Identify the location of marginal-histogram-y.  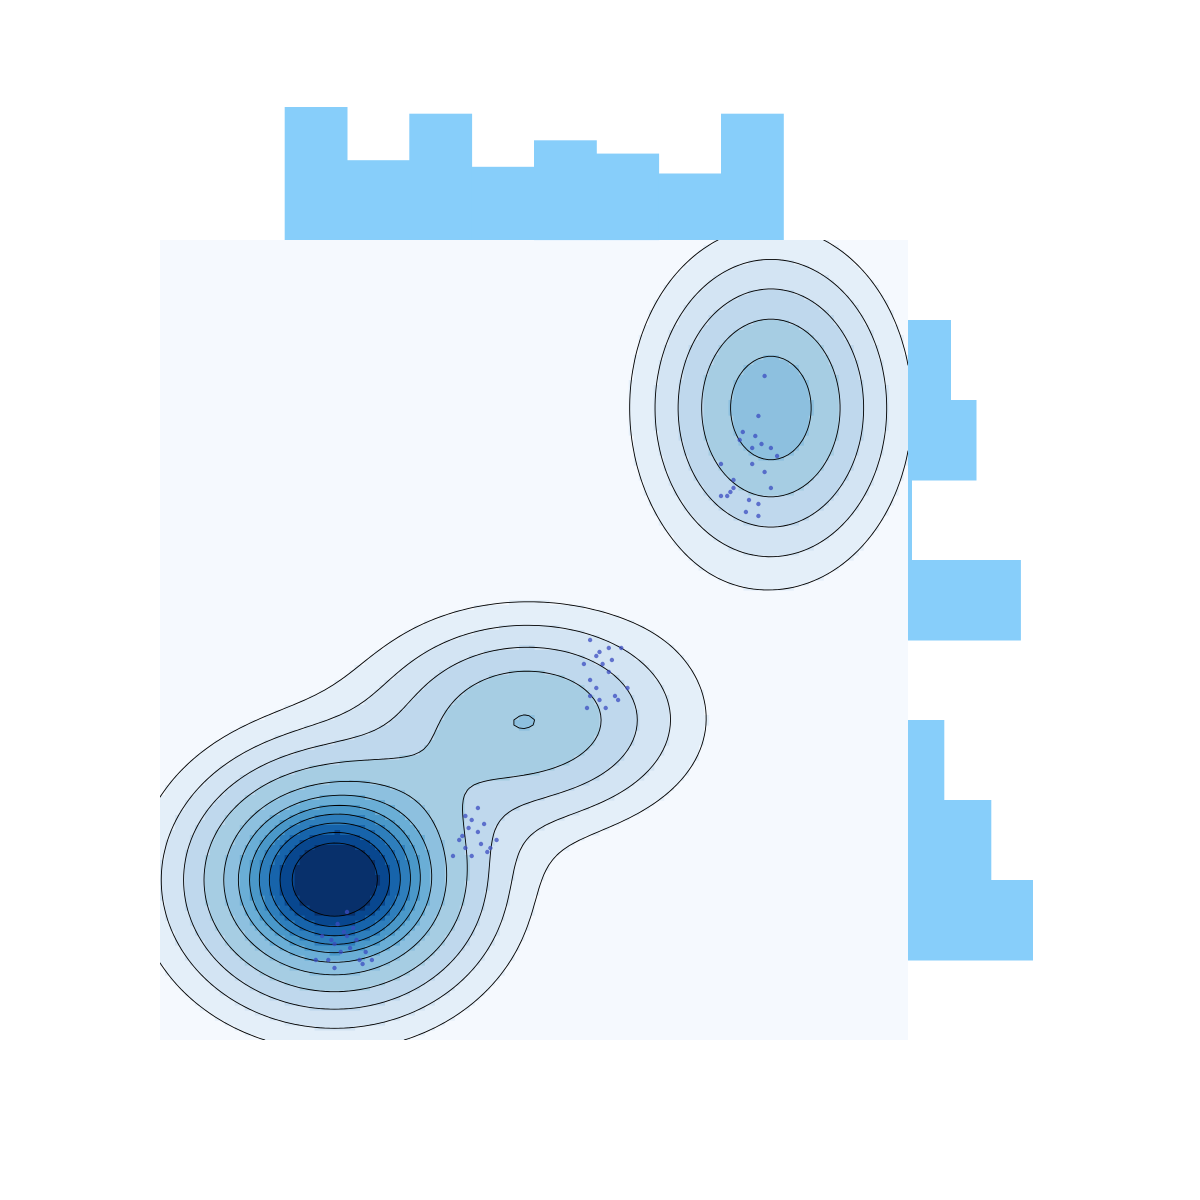
(970, 640).